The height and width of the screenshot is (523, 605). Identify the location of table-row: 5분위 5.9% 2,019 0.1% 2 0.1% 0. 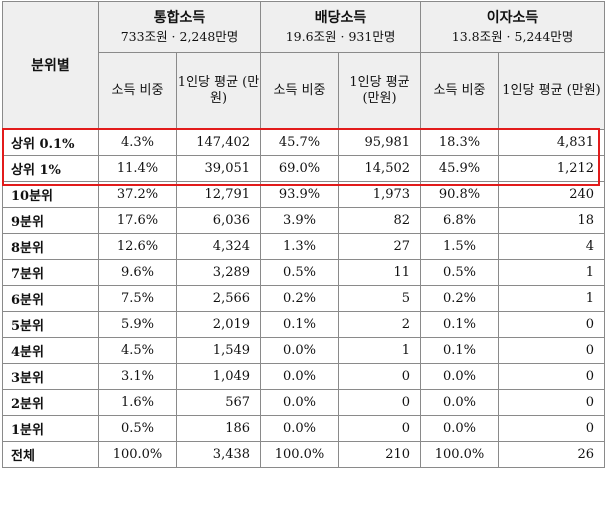
(303, 324).